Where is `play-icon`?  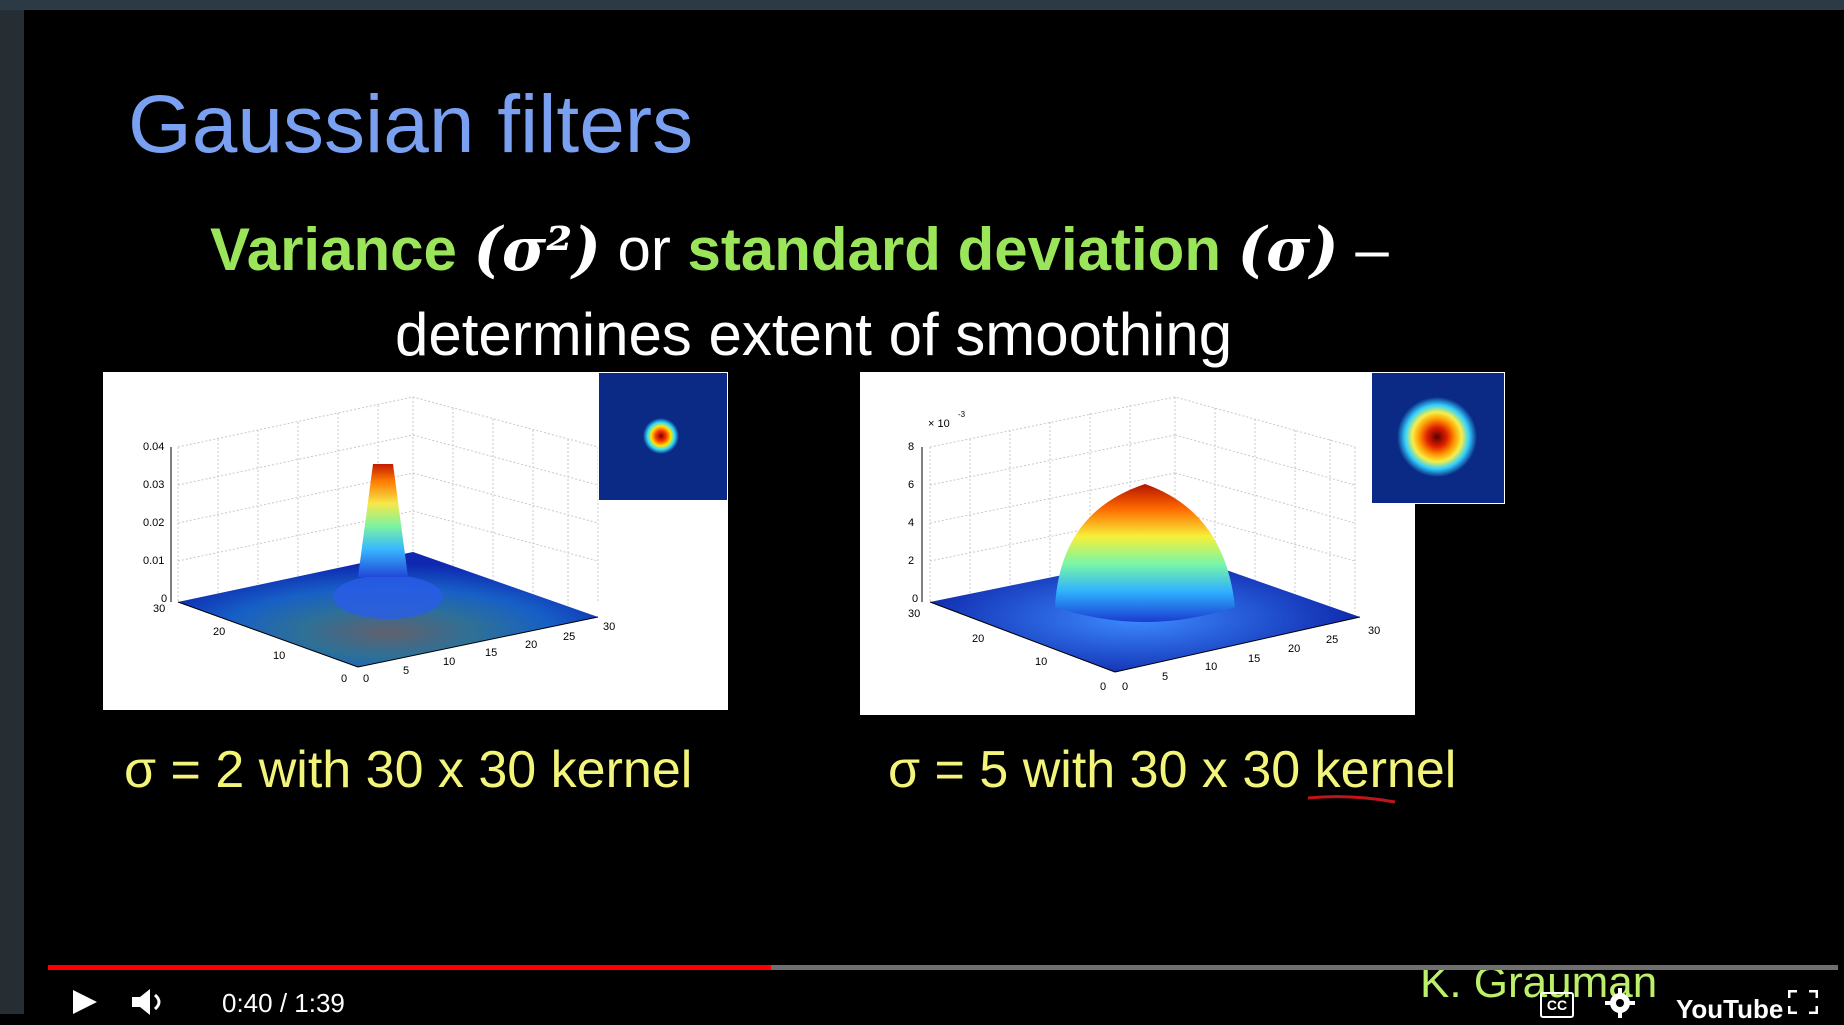 play-icon is located at coordinates (85, 1002).